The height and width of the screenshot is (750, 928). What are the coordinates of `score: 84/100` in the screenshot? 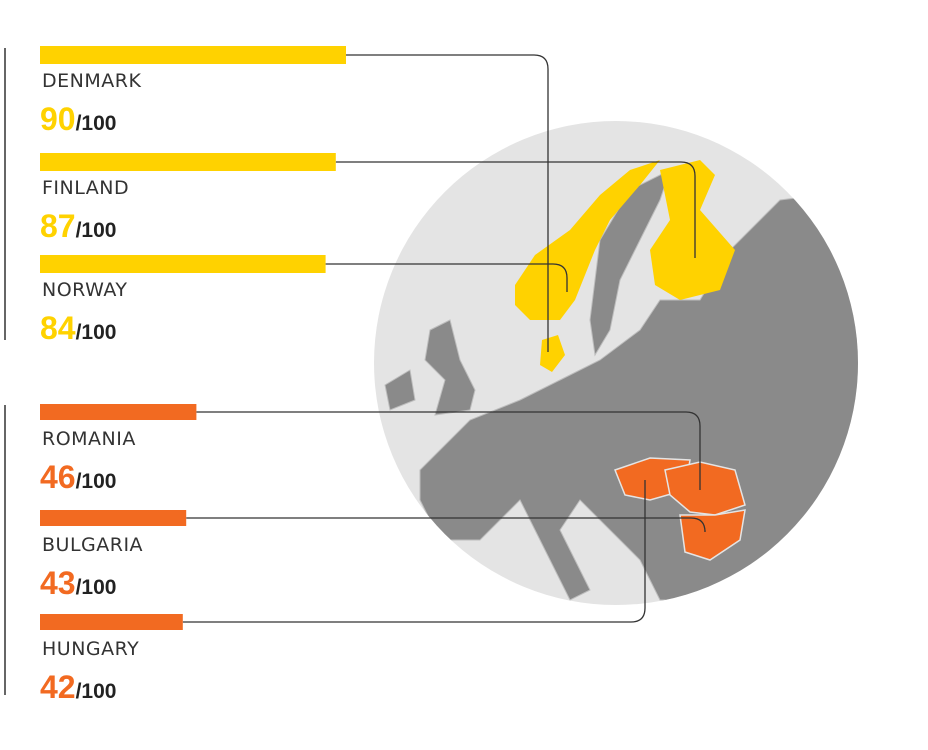 It's located at (78, 328).